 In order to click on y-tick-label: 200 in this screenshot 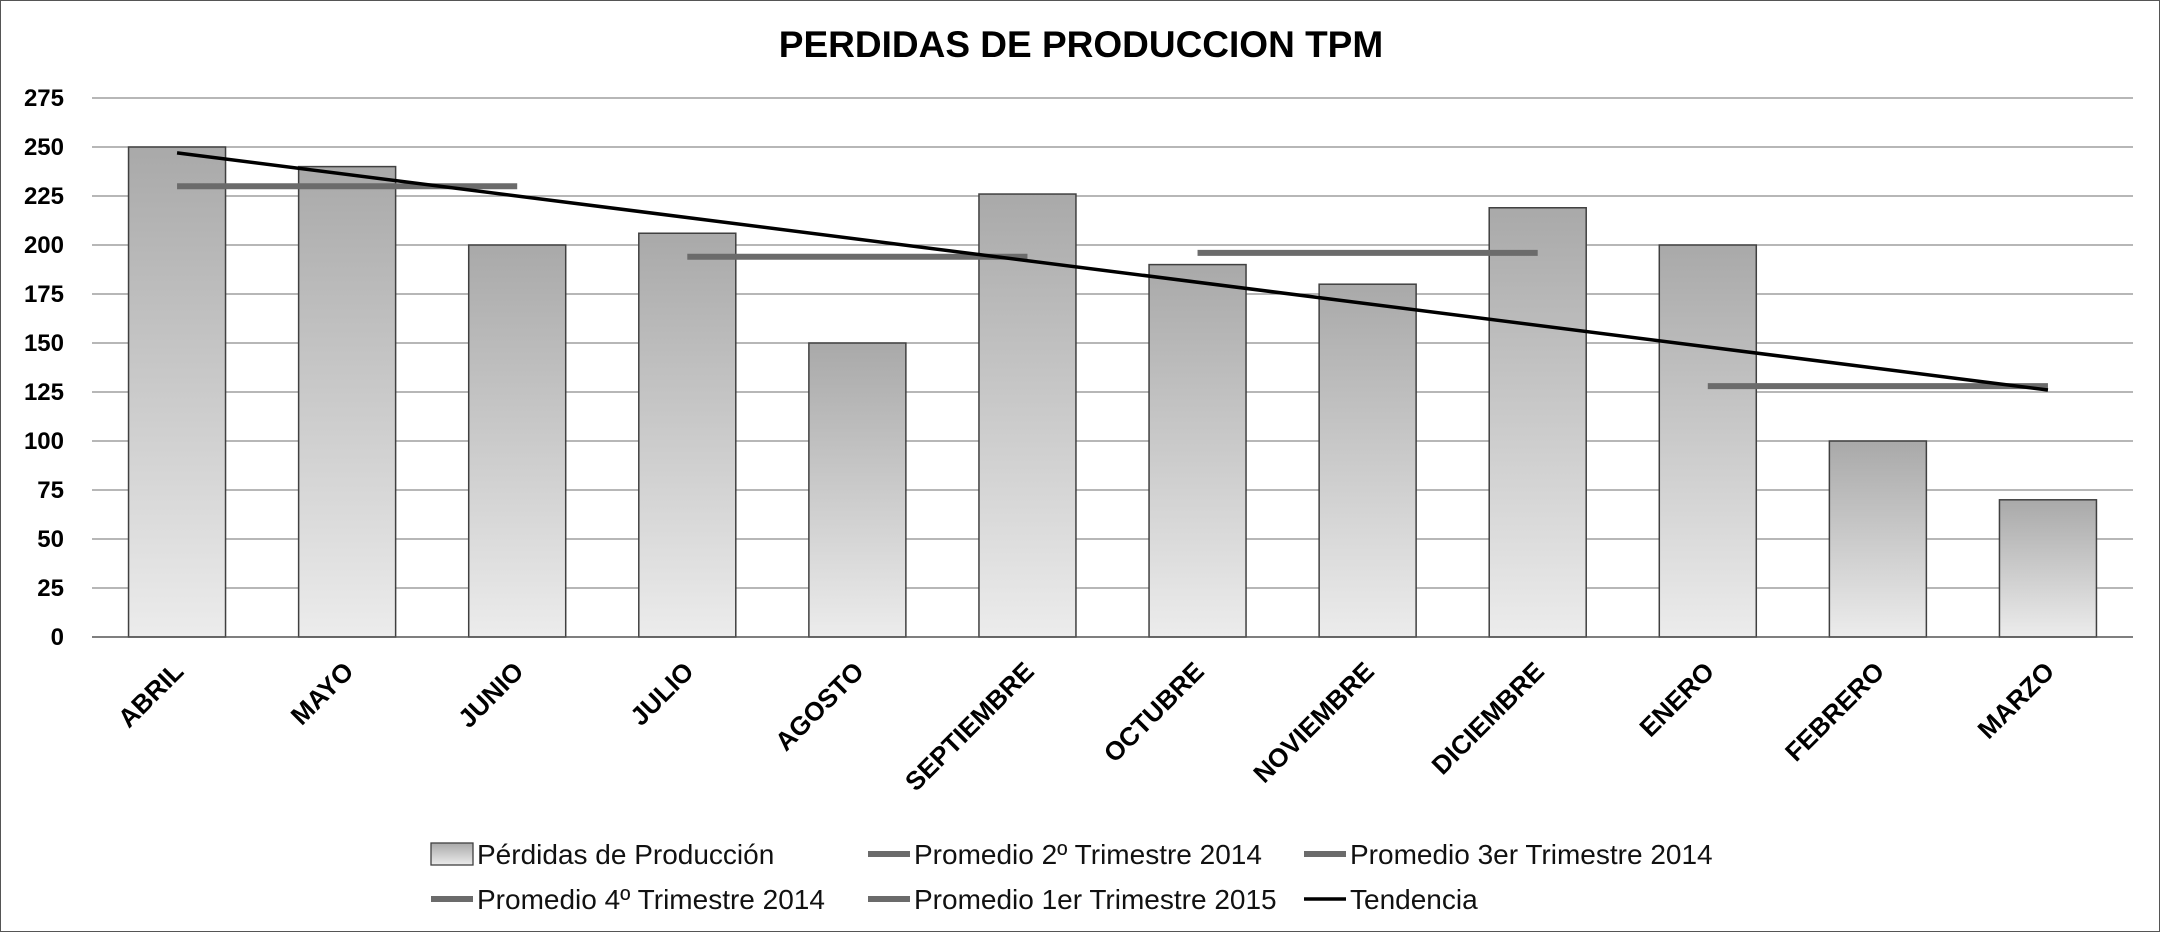, I will do `click(44, 245)`.